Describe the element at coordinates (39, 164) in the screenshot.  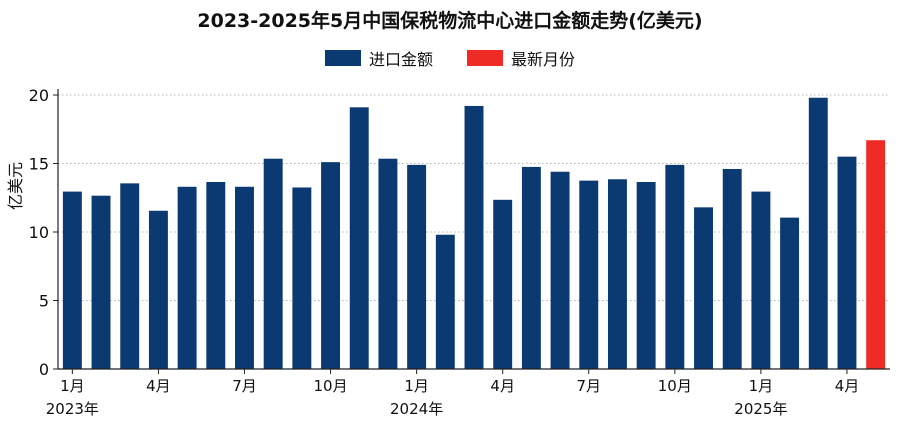
I see `y-tick-label: 15` at that location.